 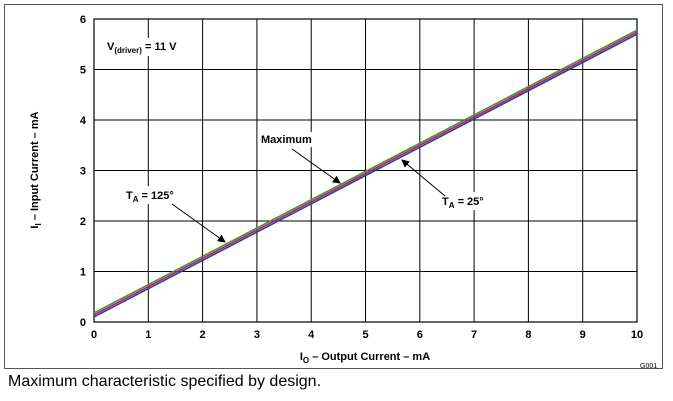 I want to click on x-tick-label: 9, so click(x=583, y=335).